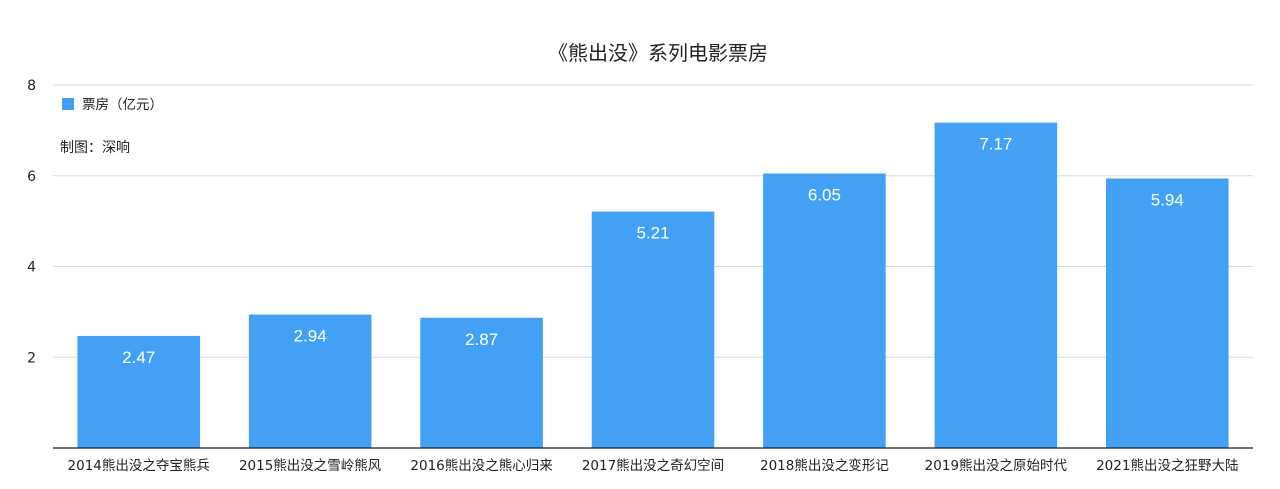  What do you see at coordinates (658, 53) in the screenshot?
I see `chart-title: 《熊出没》系列电影票房` at bounding box center [658, 53].